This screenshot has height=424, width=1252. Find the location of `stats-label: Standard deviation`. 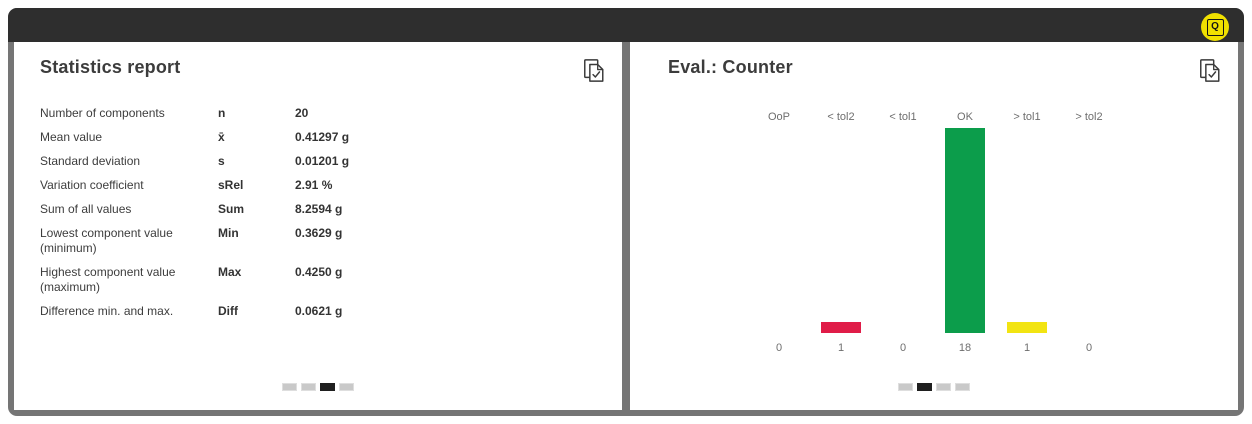

stats-label: Standard deviation is located at coordinates (90, 161).